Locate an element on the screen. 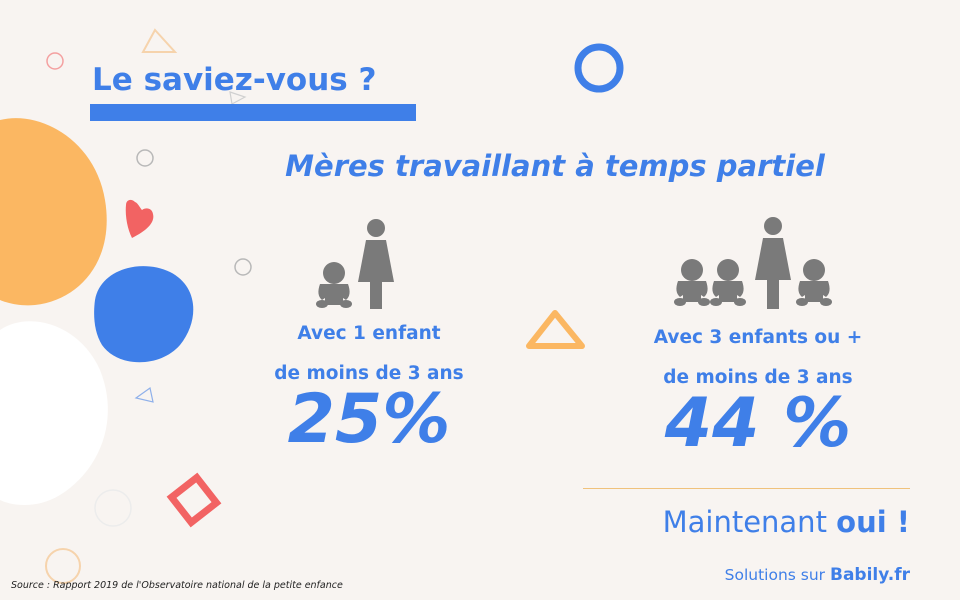 This screenshot has width=960, height=600. coral-heart-shape is located at coordinates (139, 218).